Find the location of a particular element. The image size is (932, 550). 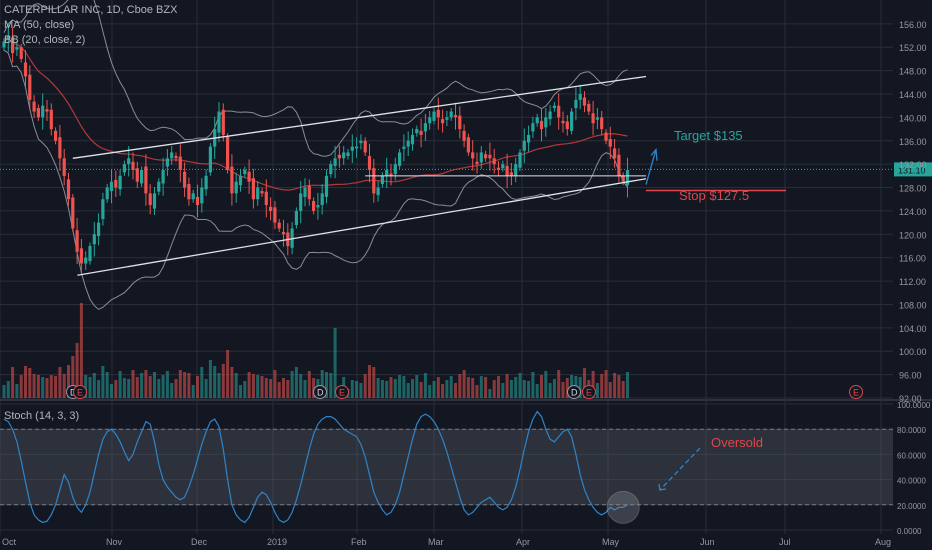

stoch-k-line is located at coordinates (315, 467).